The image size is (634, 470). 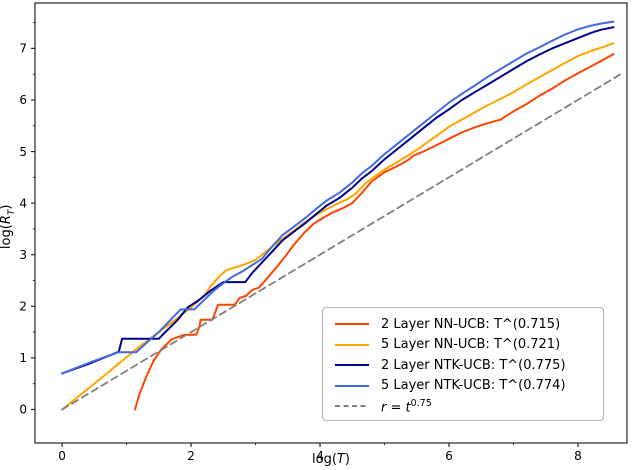 I want to click on x-tick-label: 0, so click(x=62, y=456).